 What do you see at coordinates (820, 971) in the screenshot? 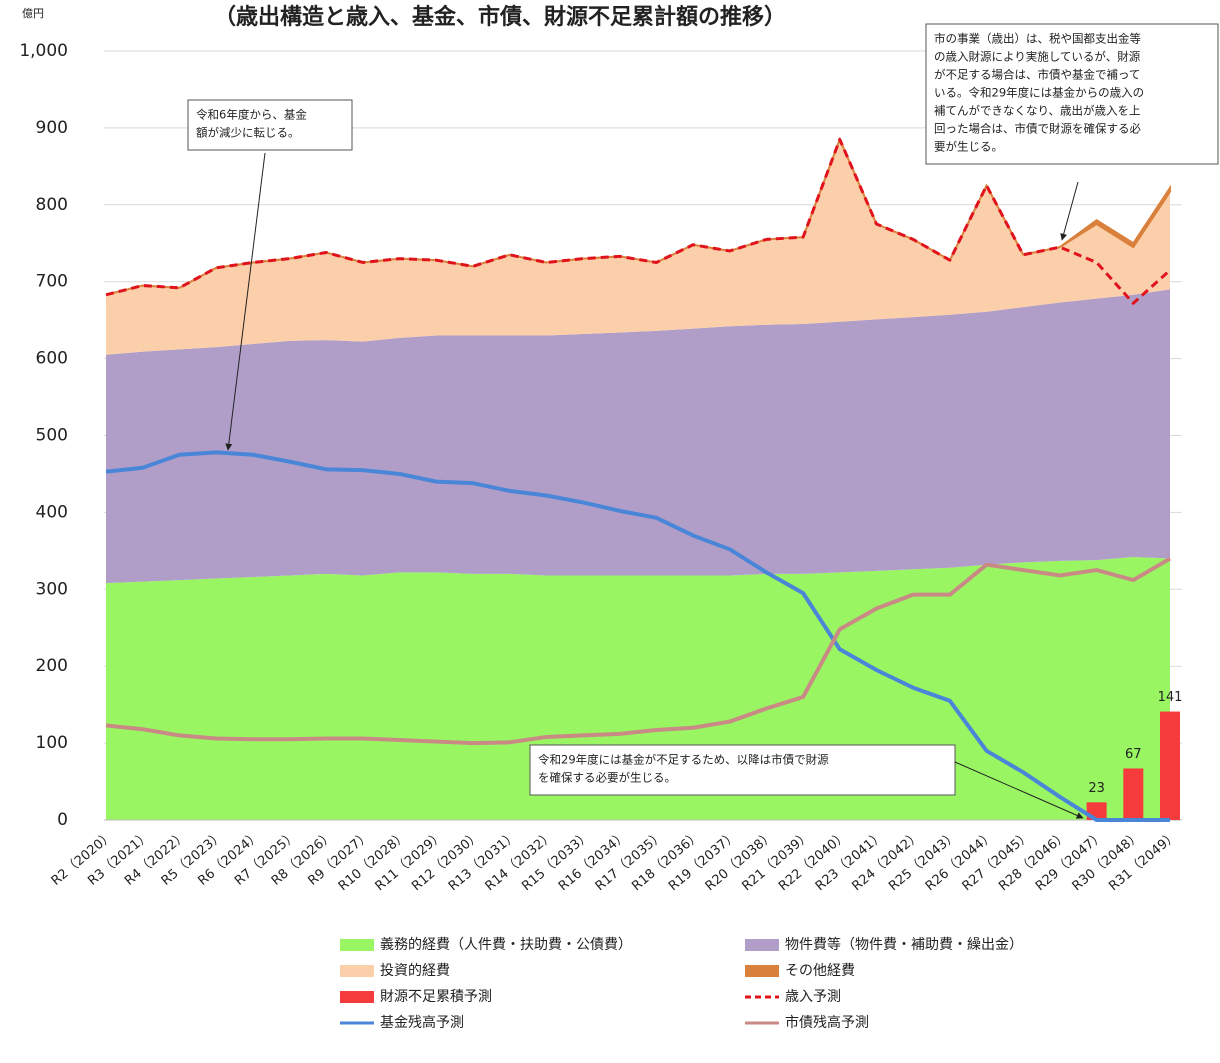
I see `legend-label: その他経費` at bounding box center [820, 971].